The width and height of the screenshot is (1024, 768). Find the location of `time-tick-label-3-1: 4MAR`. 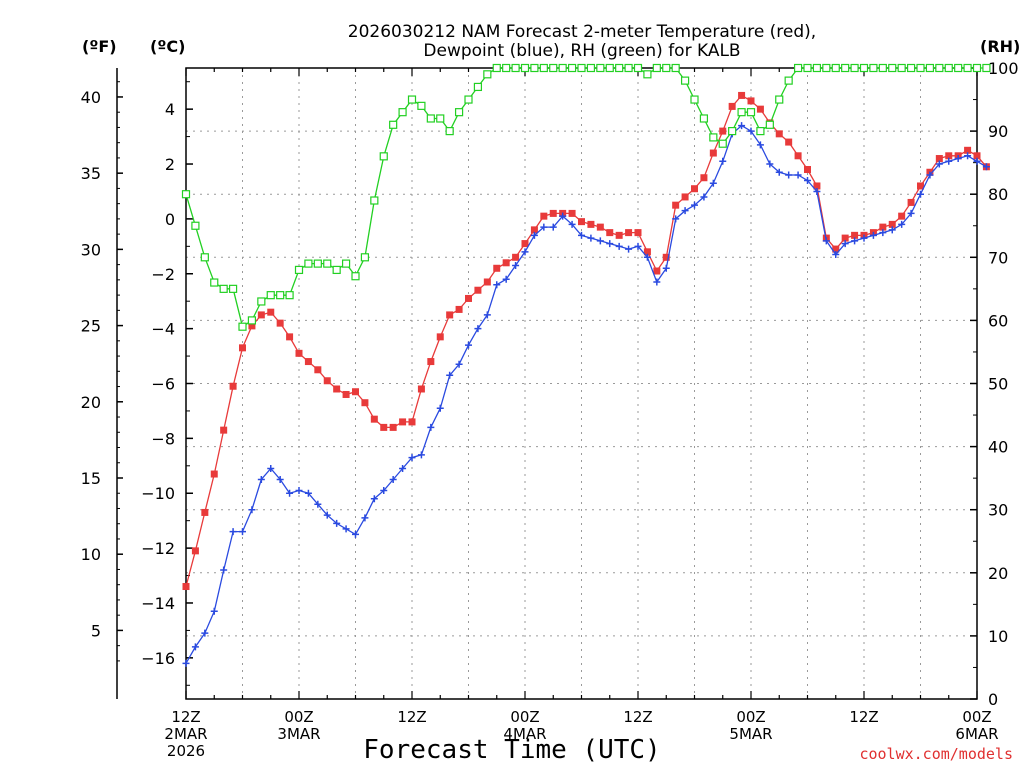

time-tick-label-3-1: 4MAR is located at coordinates (524, 734).